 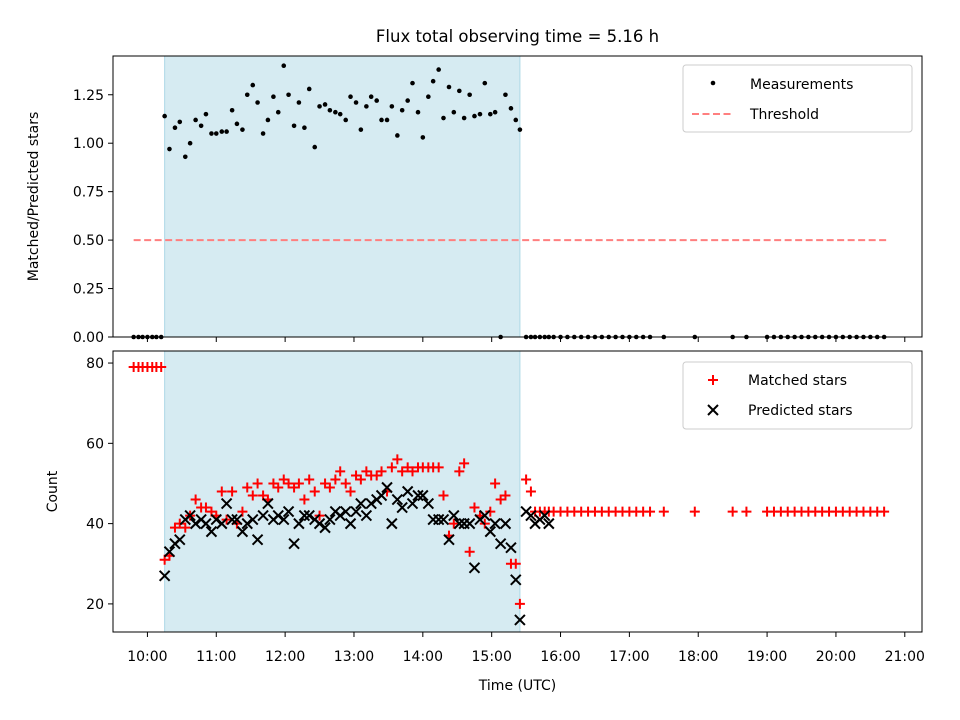 I want to click on y-tick-label: 20, so click(x=95, y=605).